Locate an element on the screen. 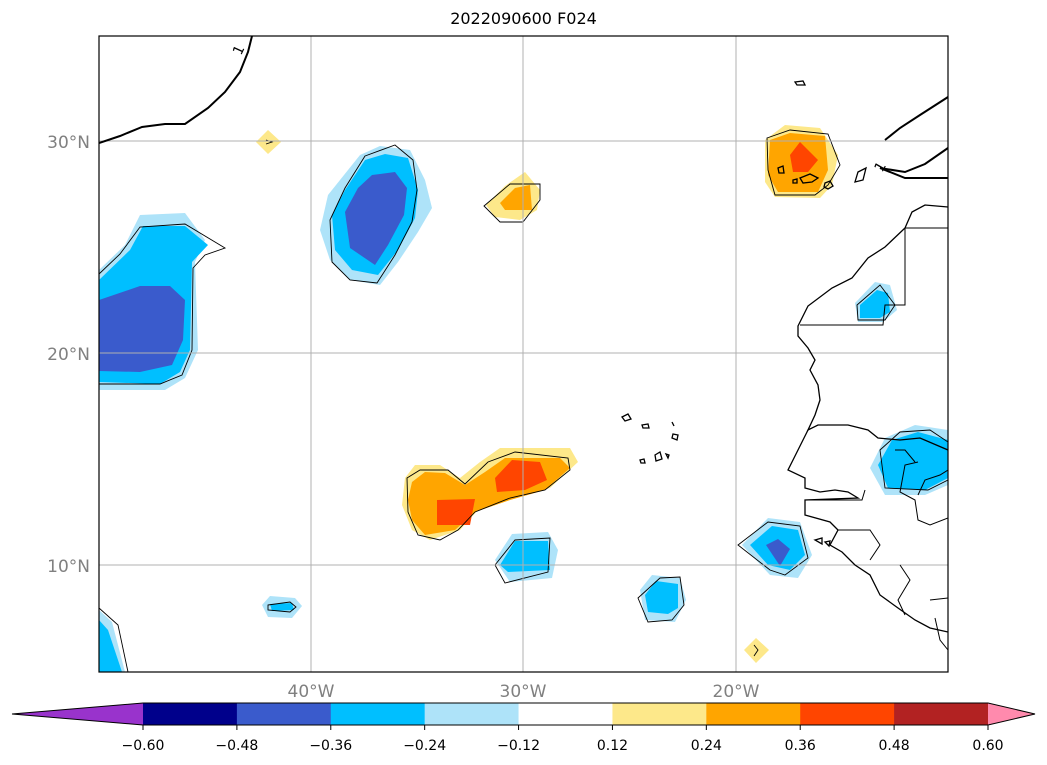 The image size is (1047, 765). colorbar-tick-label: 0.60 is located at coordinates (987, 746).